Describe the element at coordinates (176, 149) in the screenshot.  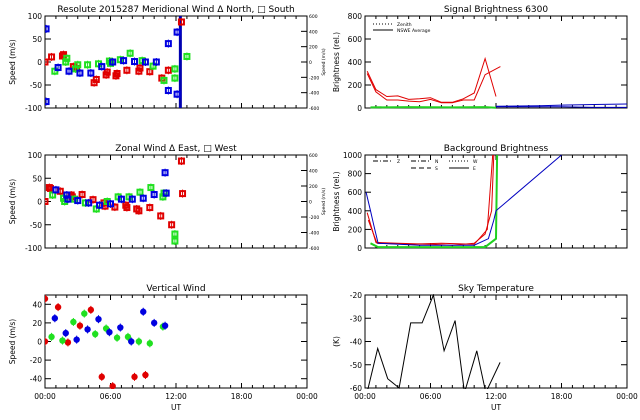
I see `chart-title: Zonal Wind Δ East, □ West` at that location.